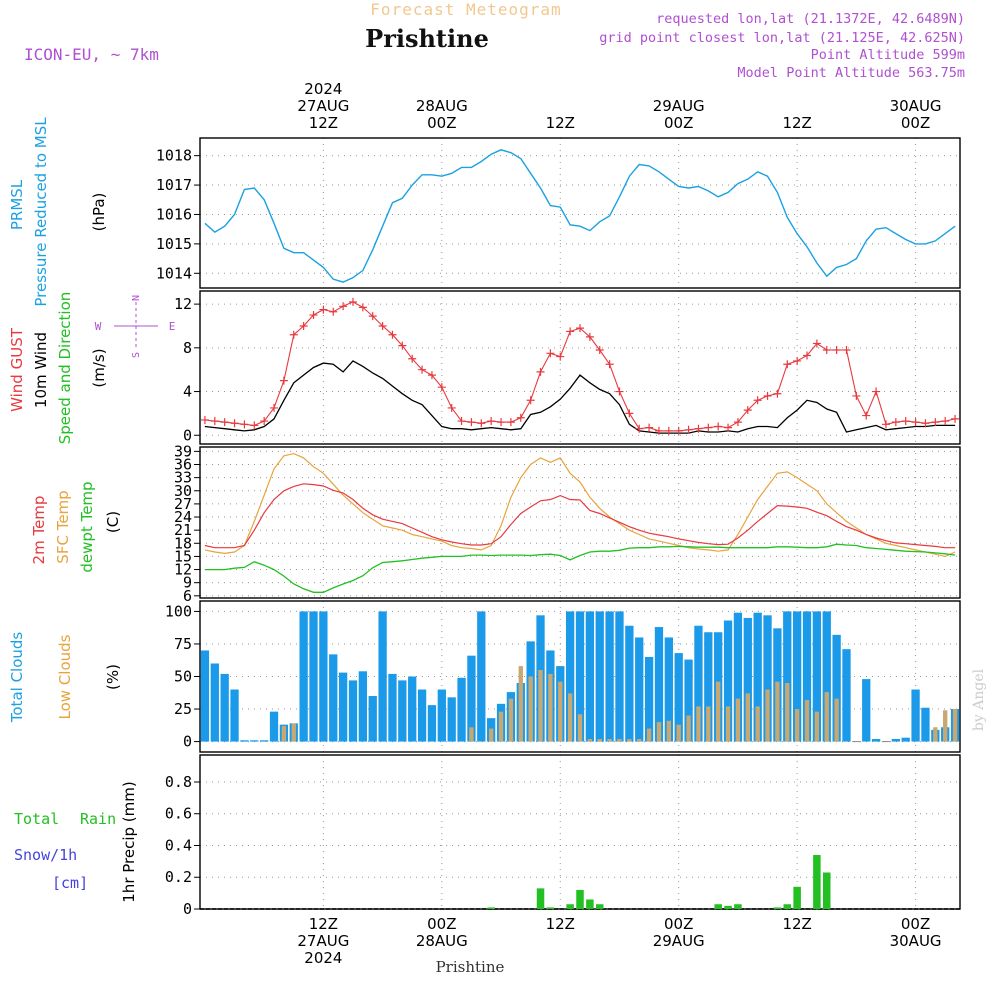 This screenshot has height=1000, width=1000. What do you see at coordinates (98, 819) in the screenshot?
I see `precip-label-rain: Rain` at bounding box center [98, 819].